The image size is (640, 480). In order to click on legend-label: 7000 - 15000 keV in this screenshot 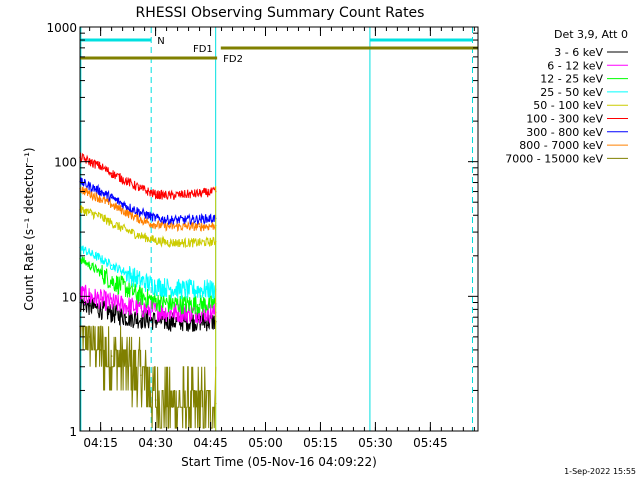, I will do `click(554, 158)`.